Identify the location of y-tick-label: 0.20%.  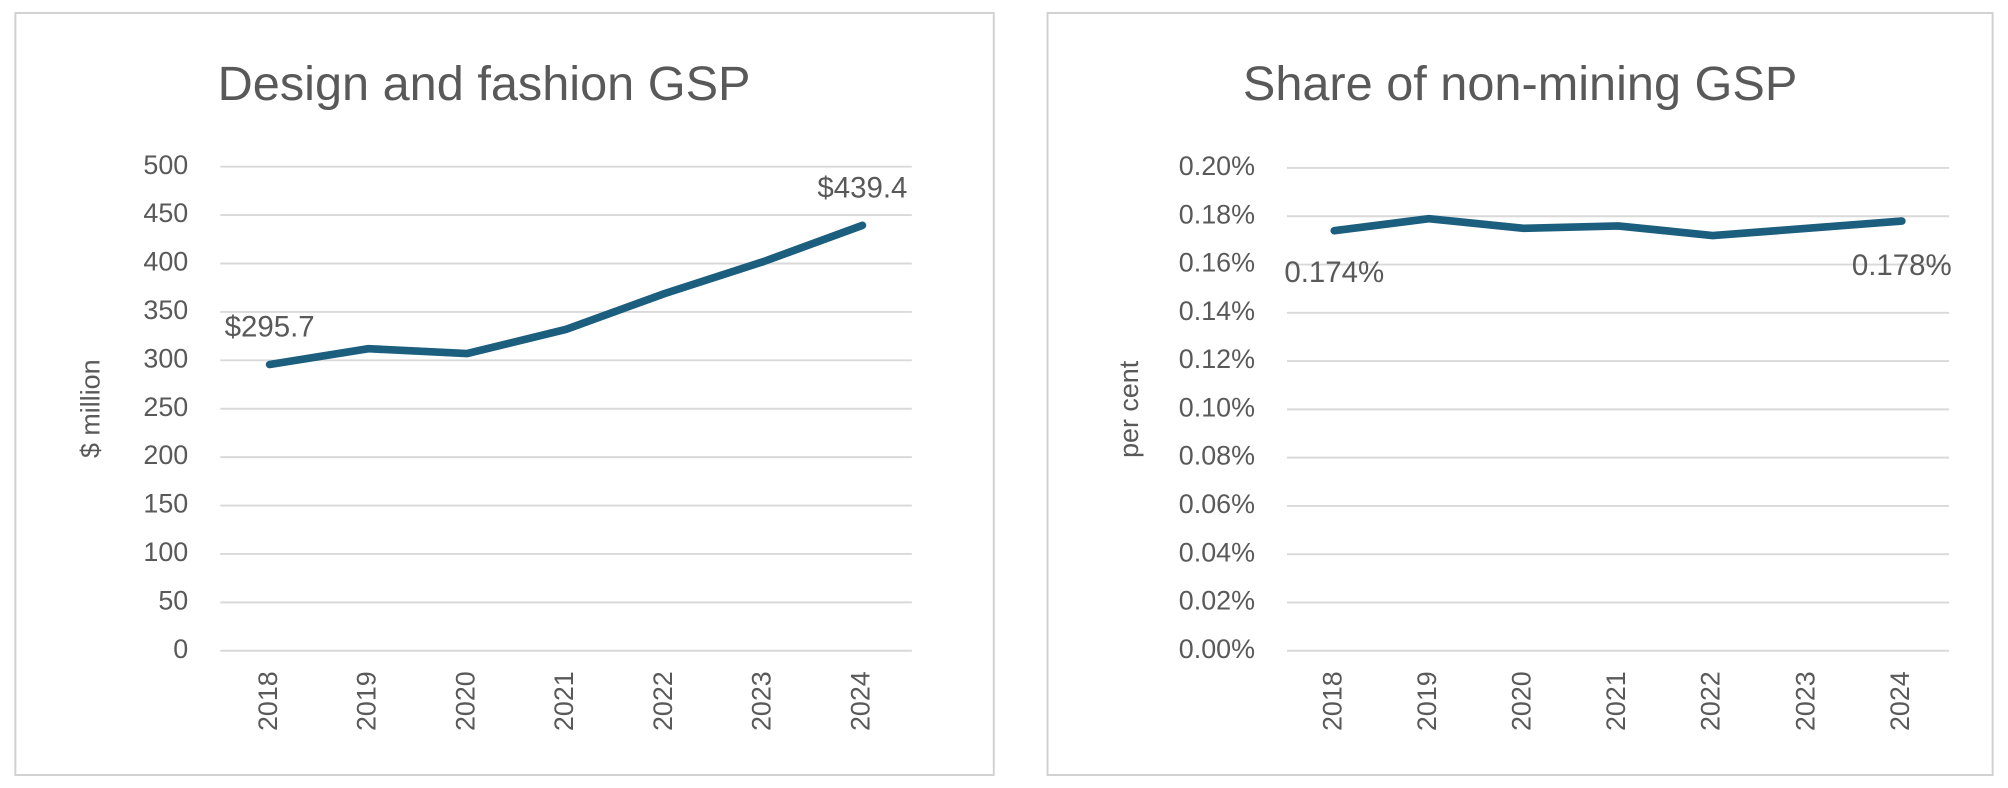
(1217, 166).